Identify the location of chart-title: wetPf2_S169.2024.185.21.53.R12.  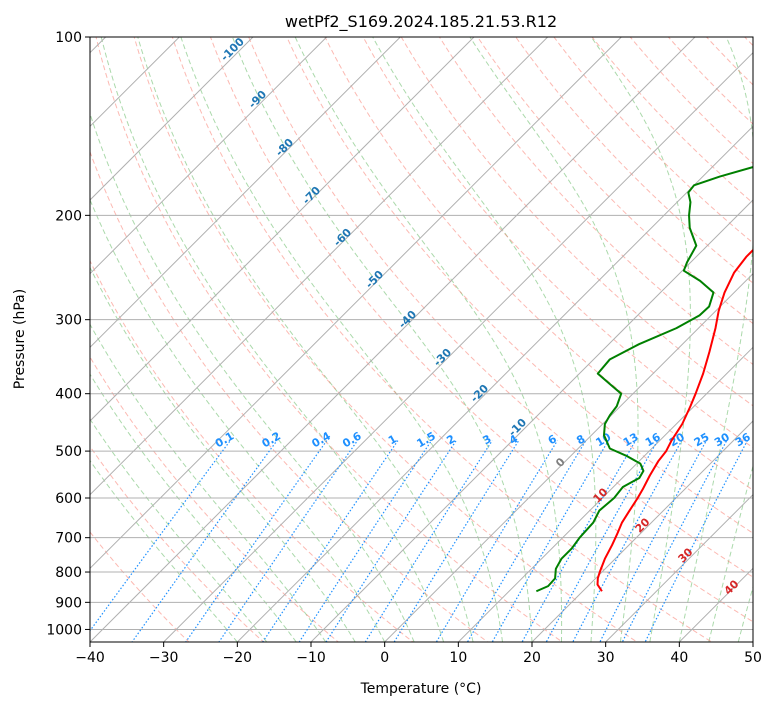
(421, 22).